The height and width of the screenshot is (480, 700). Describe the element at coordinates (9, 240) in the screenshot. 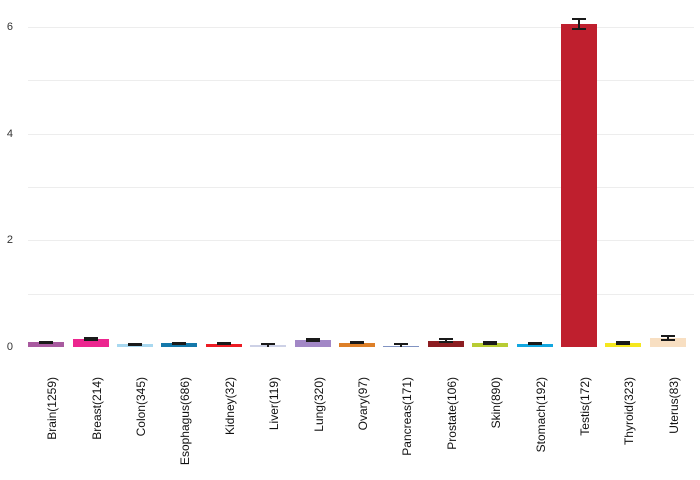

I see `y-tick-label-2: 2` at that location.